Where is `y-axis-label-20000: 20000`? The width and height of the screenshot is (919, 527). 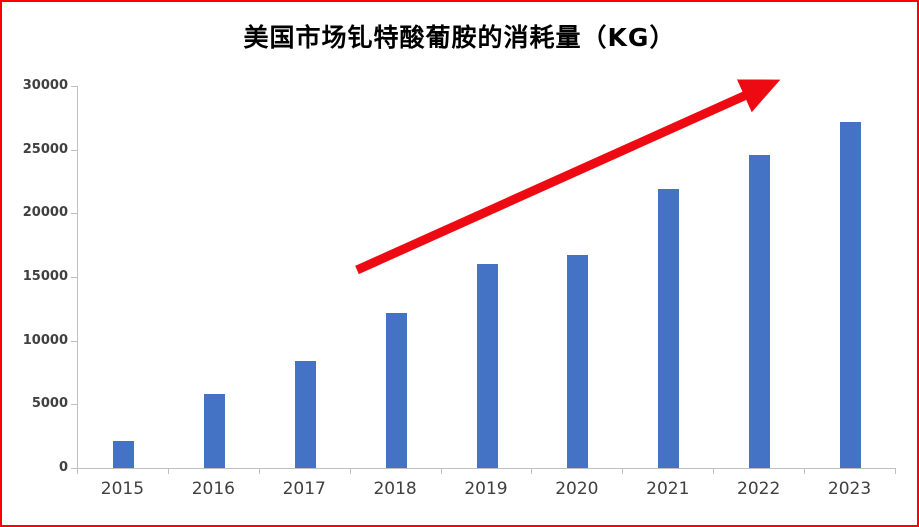 y-axis-label-20000: 20000 is located at coordinates (45, 213).